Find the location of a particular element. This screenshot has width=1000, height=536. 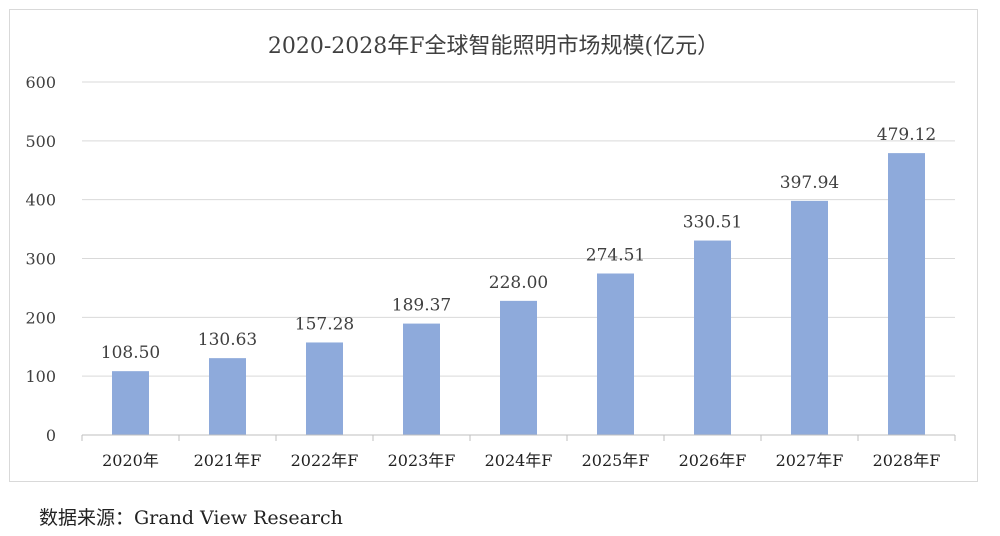

data-label: 108.50 is located at coordinates (130, 353).